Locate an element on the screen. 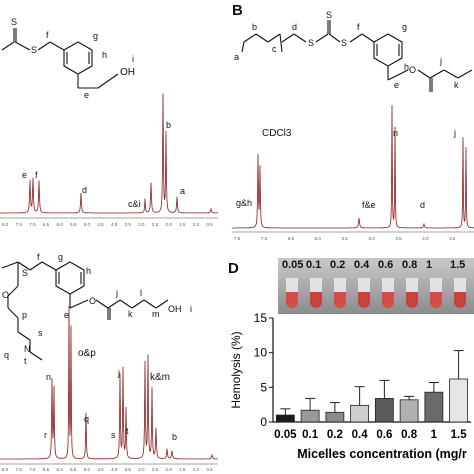 Image resolution: width=474 pixels, height=474 pixels. struct-label-c-s: S is located at coordinates (25, 273).